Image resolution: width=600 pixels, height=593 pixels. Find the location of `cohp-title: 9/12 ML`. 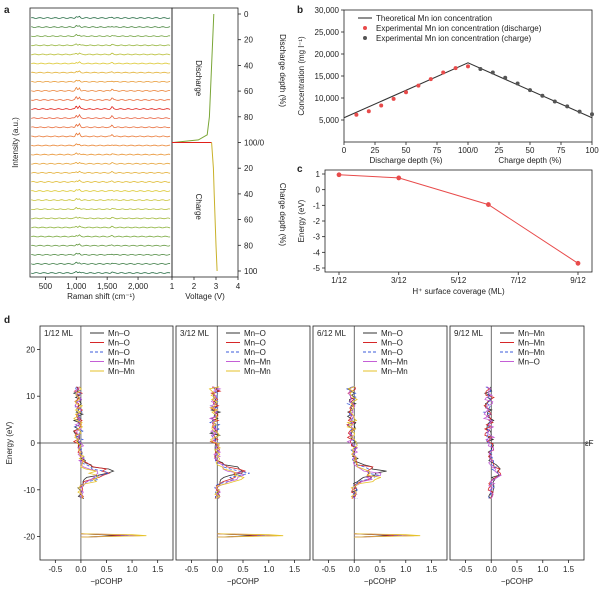

cohp-title: 9/12 ML is located at coordinates (468, 333).